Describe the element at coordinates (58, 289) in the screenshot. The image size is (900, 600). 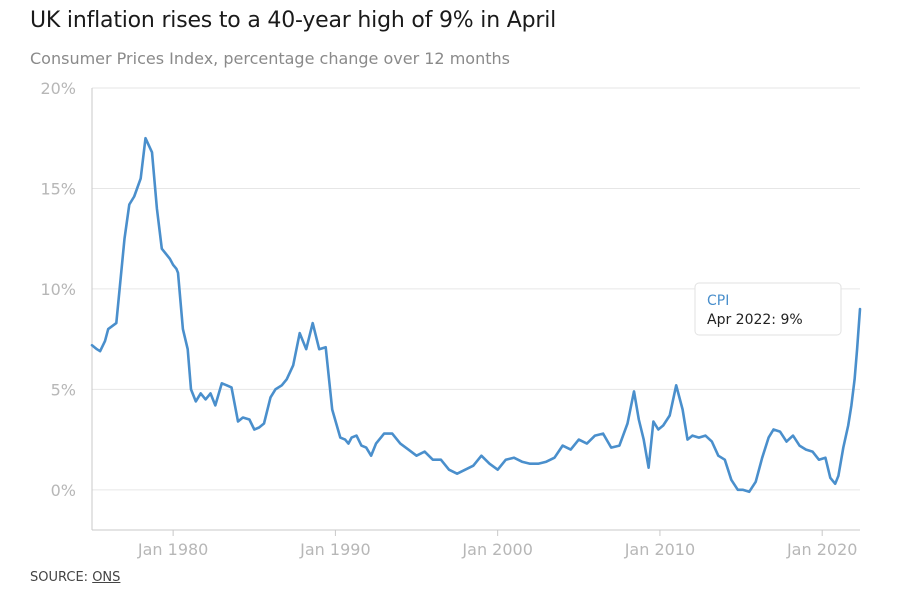
I see `y-axis-ticks: 0% 5% 10% 15% 20%` at that location.